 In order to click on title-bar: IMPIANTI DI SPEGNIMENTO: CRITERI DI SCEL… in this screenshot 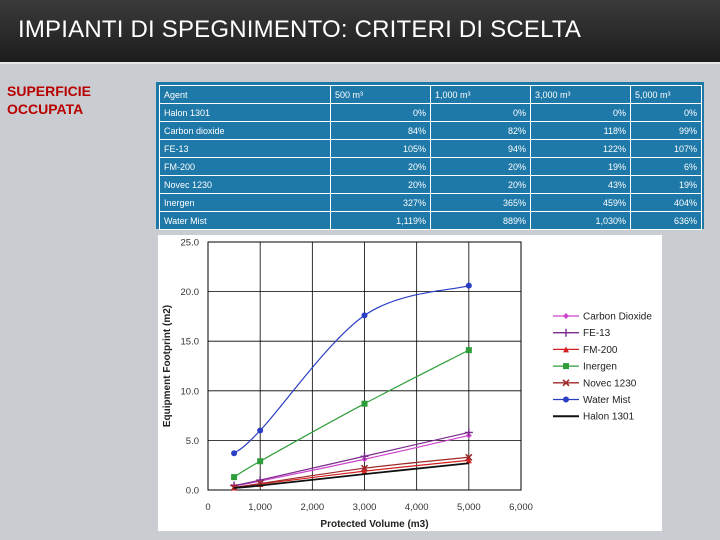, I will do `click(360, 32)`.